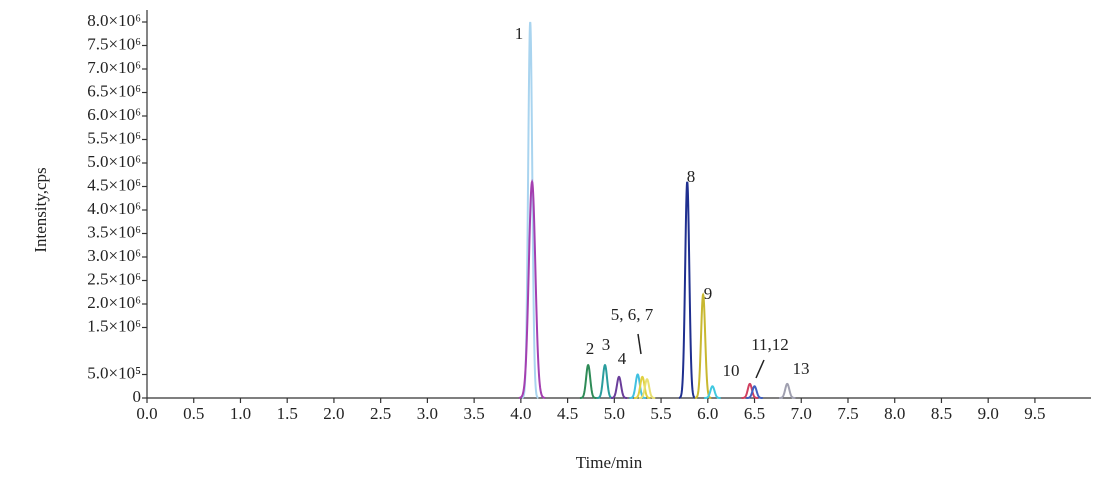  Describe the element at coordinates (114, 137) in the screenshot. I see `y-tick-label: 5.5×10⁶` at that location.